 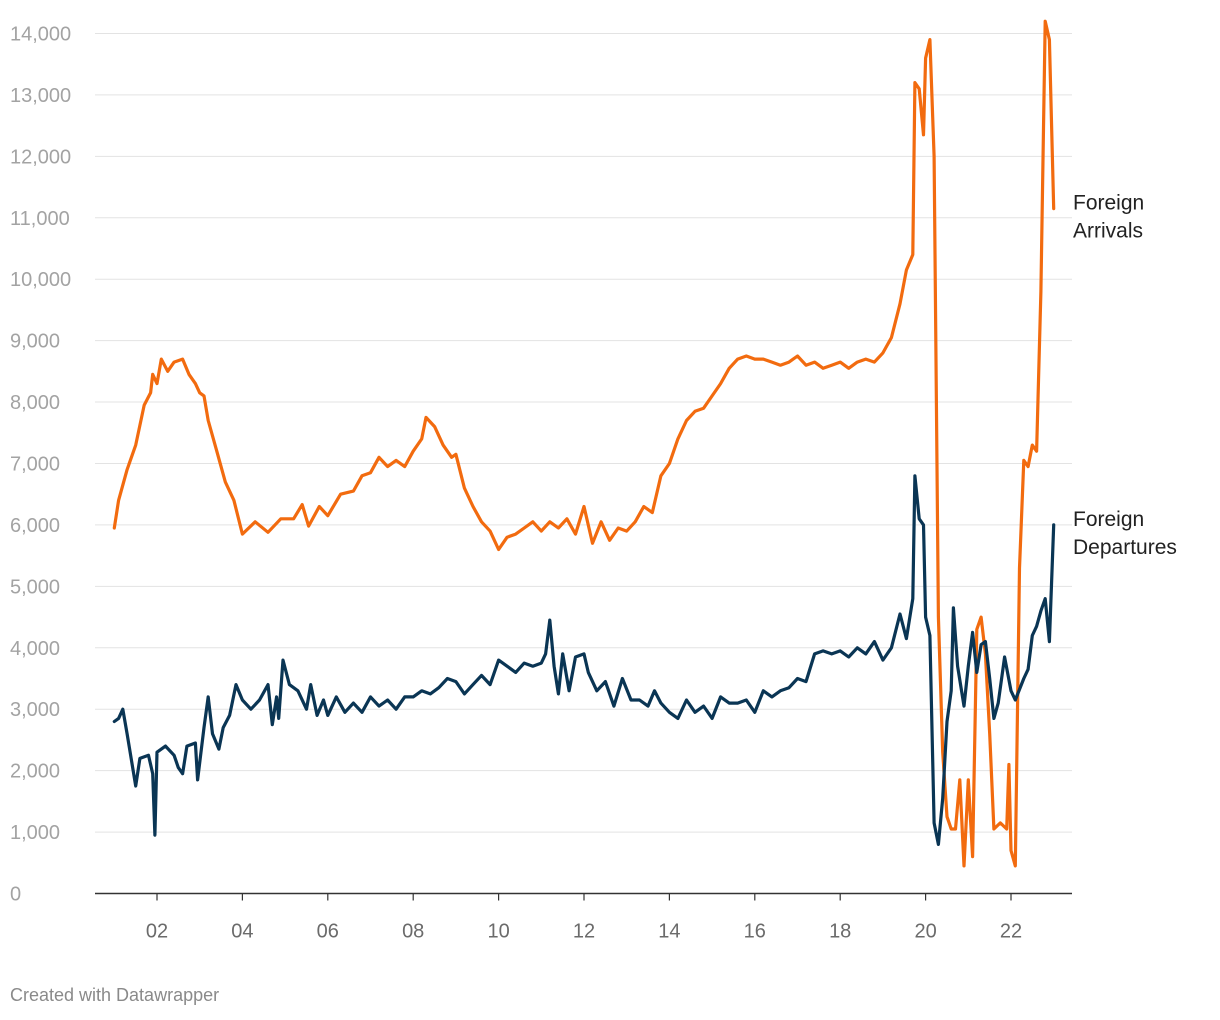 I want to click on y-tick-label: 4,000, so click(x=35, y=649).